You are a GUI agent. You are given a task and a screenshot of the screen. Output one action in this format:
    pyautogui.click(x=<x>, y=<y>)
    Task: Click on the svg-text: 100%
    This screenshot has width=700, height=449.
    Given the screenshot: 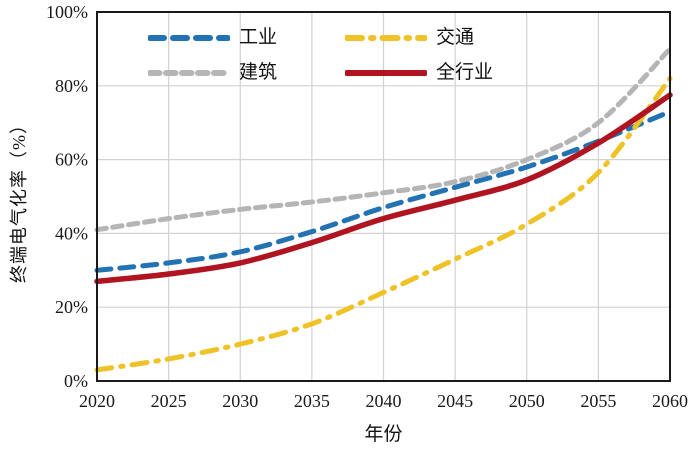 What is the action you would take?
    pyautogui.click(x=67, y=12)
    